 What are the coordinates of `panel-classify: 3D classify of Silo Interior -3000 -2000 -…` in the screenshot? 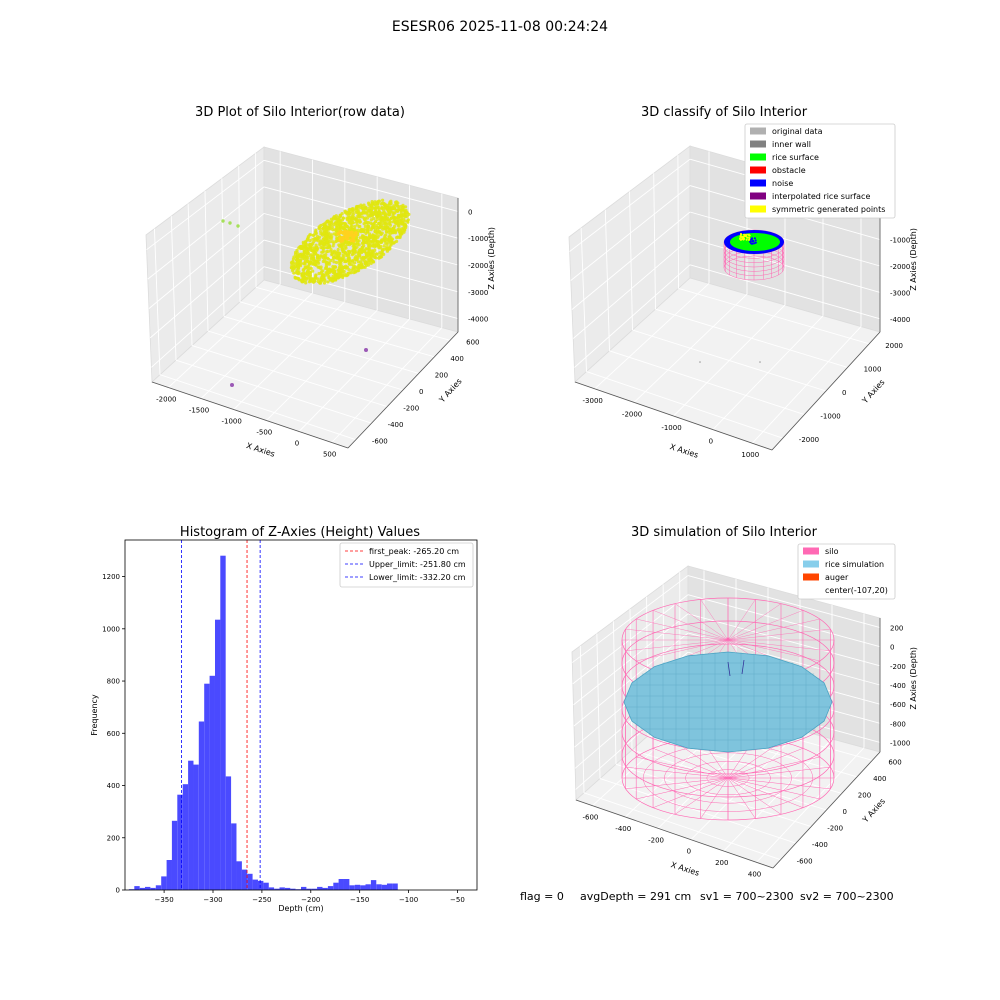 It's located at (743, 282).